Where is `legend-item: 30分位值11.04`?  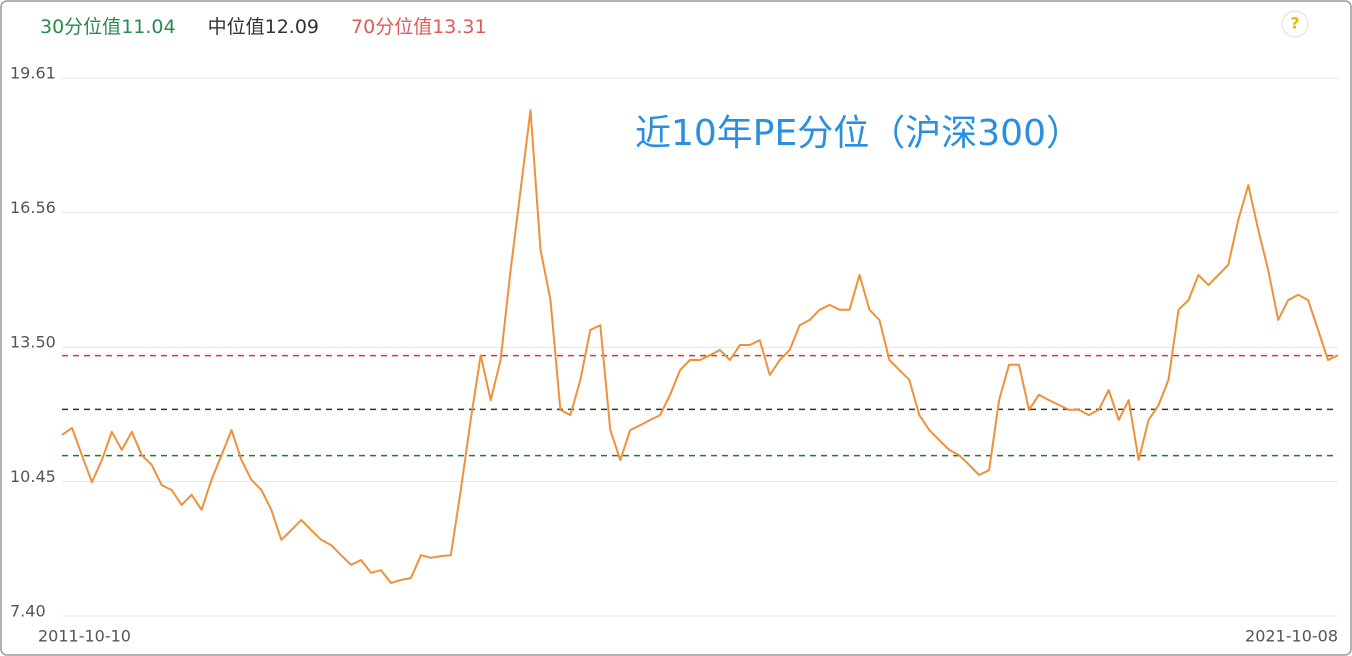 legend-item: 30分位值11.04 is located at coordinates (108, 27).